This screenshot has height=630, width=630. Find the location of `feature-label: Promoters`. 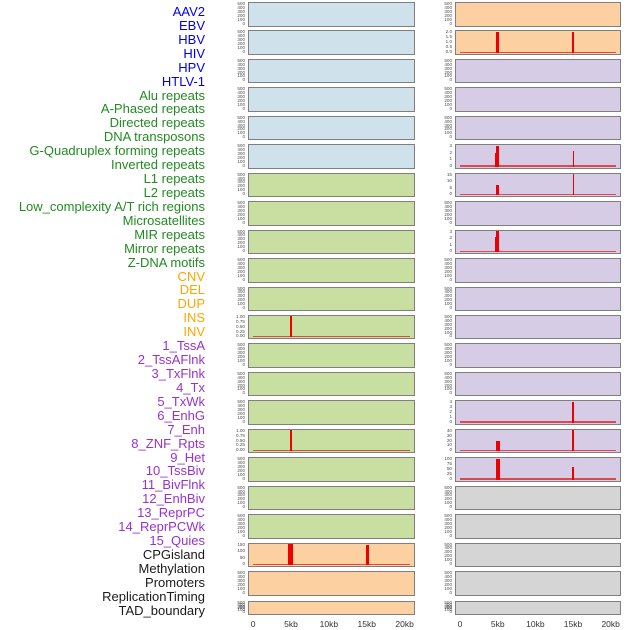

feature-label: Promoters is located at coordinates (175, 582).